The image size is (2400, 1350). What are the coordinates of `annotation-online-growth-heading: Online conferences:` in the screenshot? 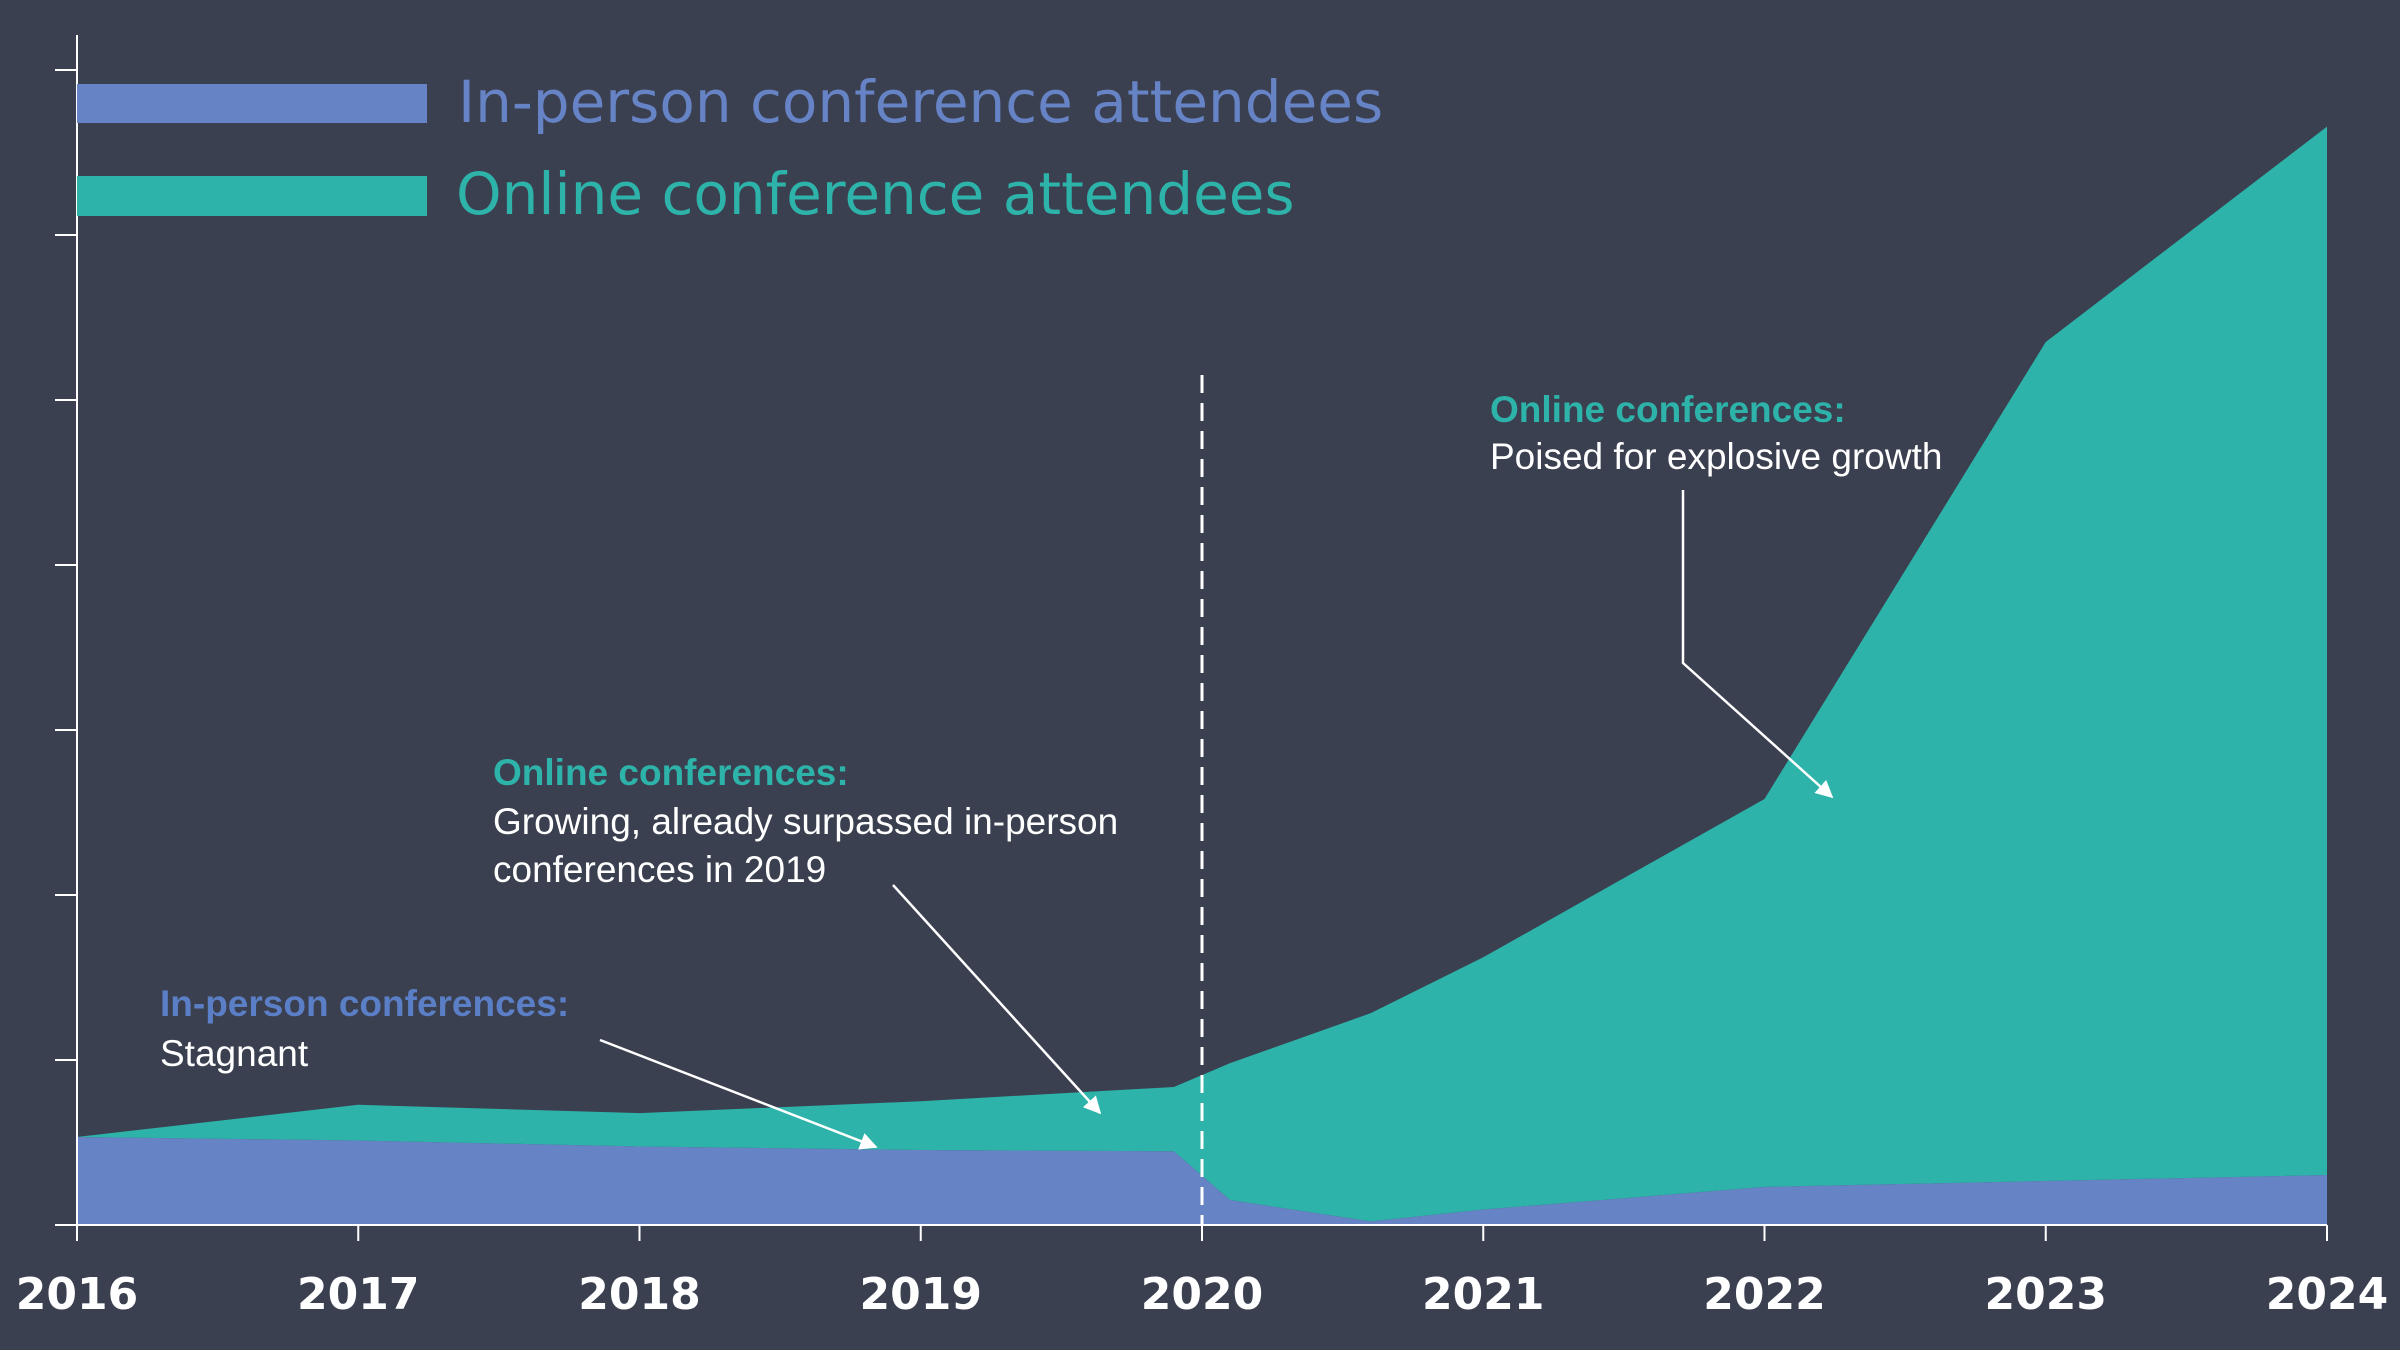 It's located at (1668, 409).